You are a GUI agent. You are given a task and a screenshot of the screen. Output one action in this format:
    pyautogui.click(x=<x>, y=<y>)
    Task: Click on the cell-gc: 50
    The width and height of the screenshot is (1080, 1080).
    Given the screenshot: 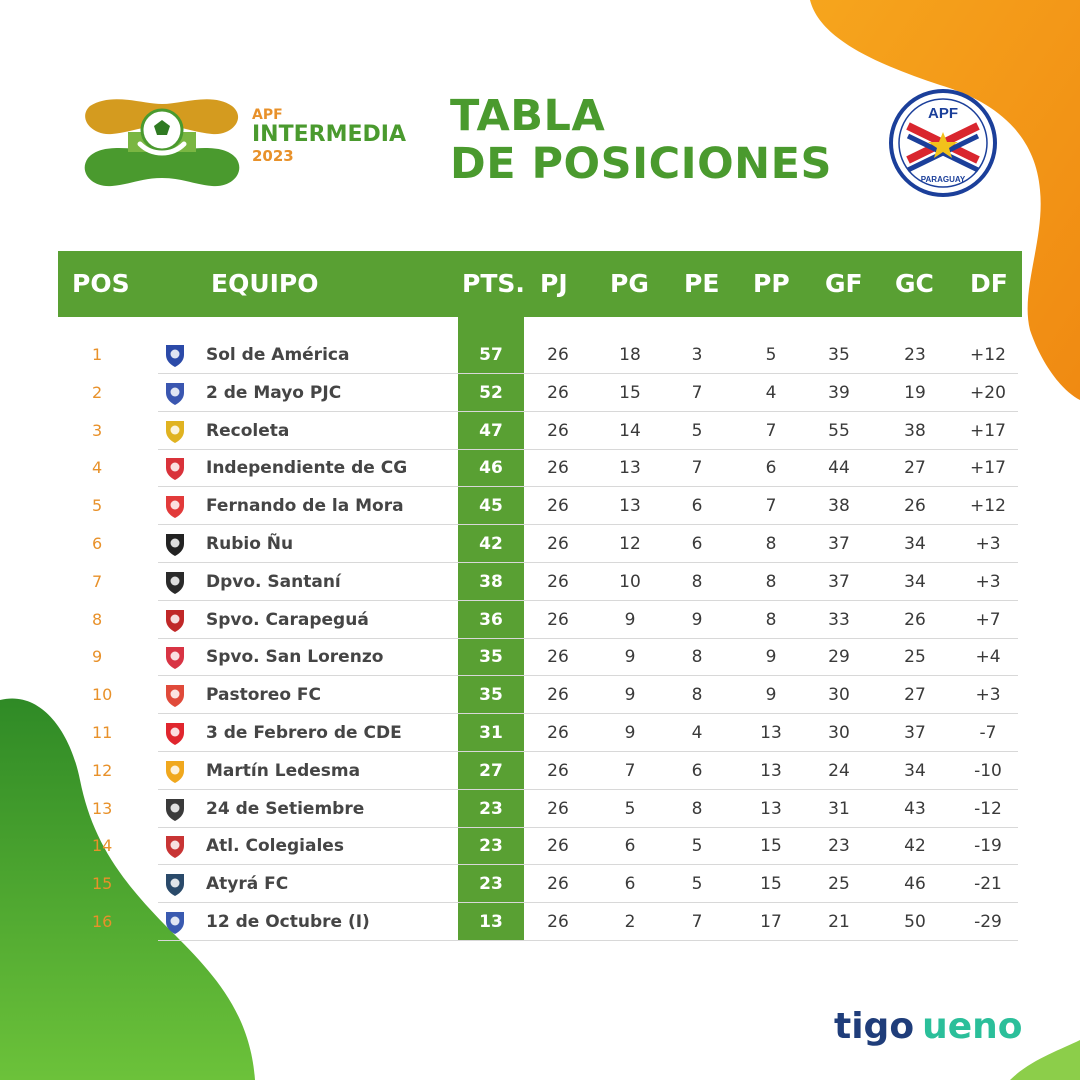 What is the action you would take?
    pyautogui.click(x=915, y=922)
    